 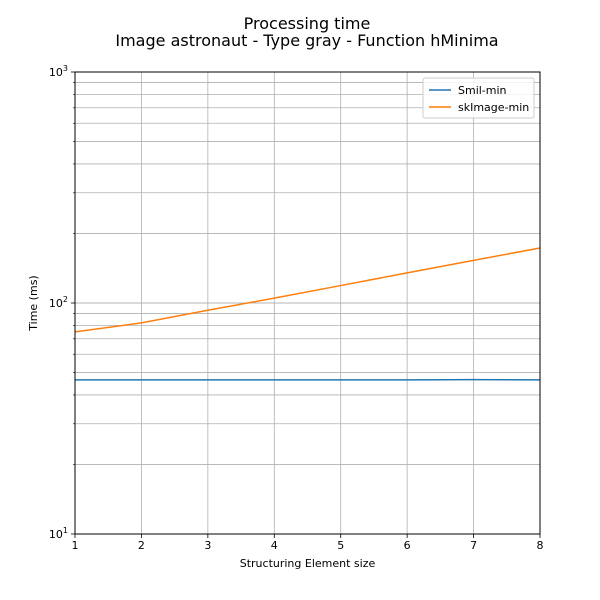 What do you see at coordinates (65, 68) in the screenshot?
I see `y-tick-label-exponent: 3` at bounding box center [65, 68].